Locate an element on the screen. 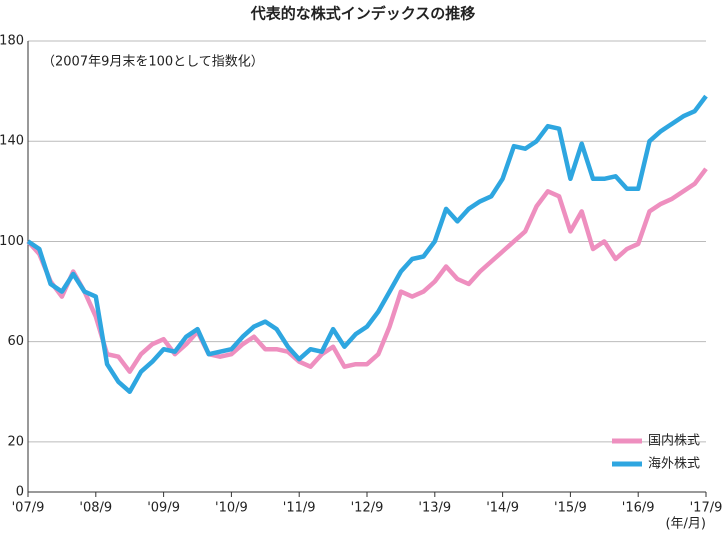 Image resolution: width=726 pixels, height=533 pixels. x-tick-label: '11/9 is located at coordinates (299, 508).